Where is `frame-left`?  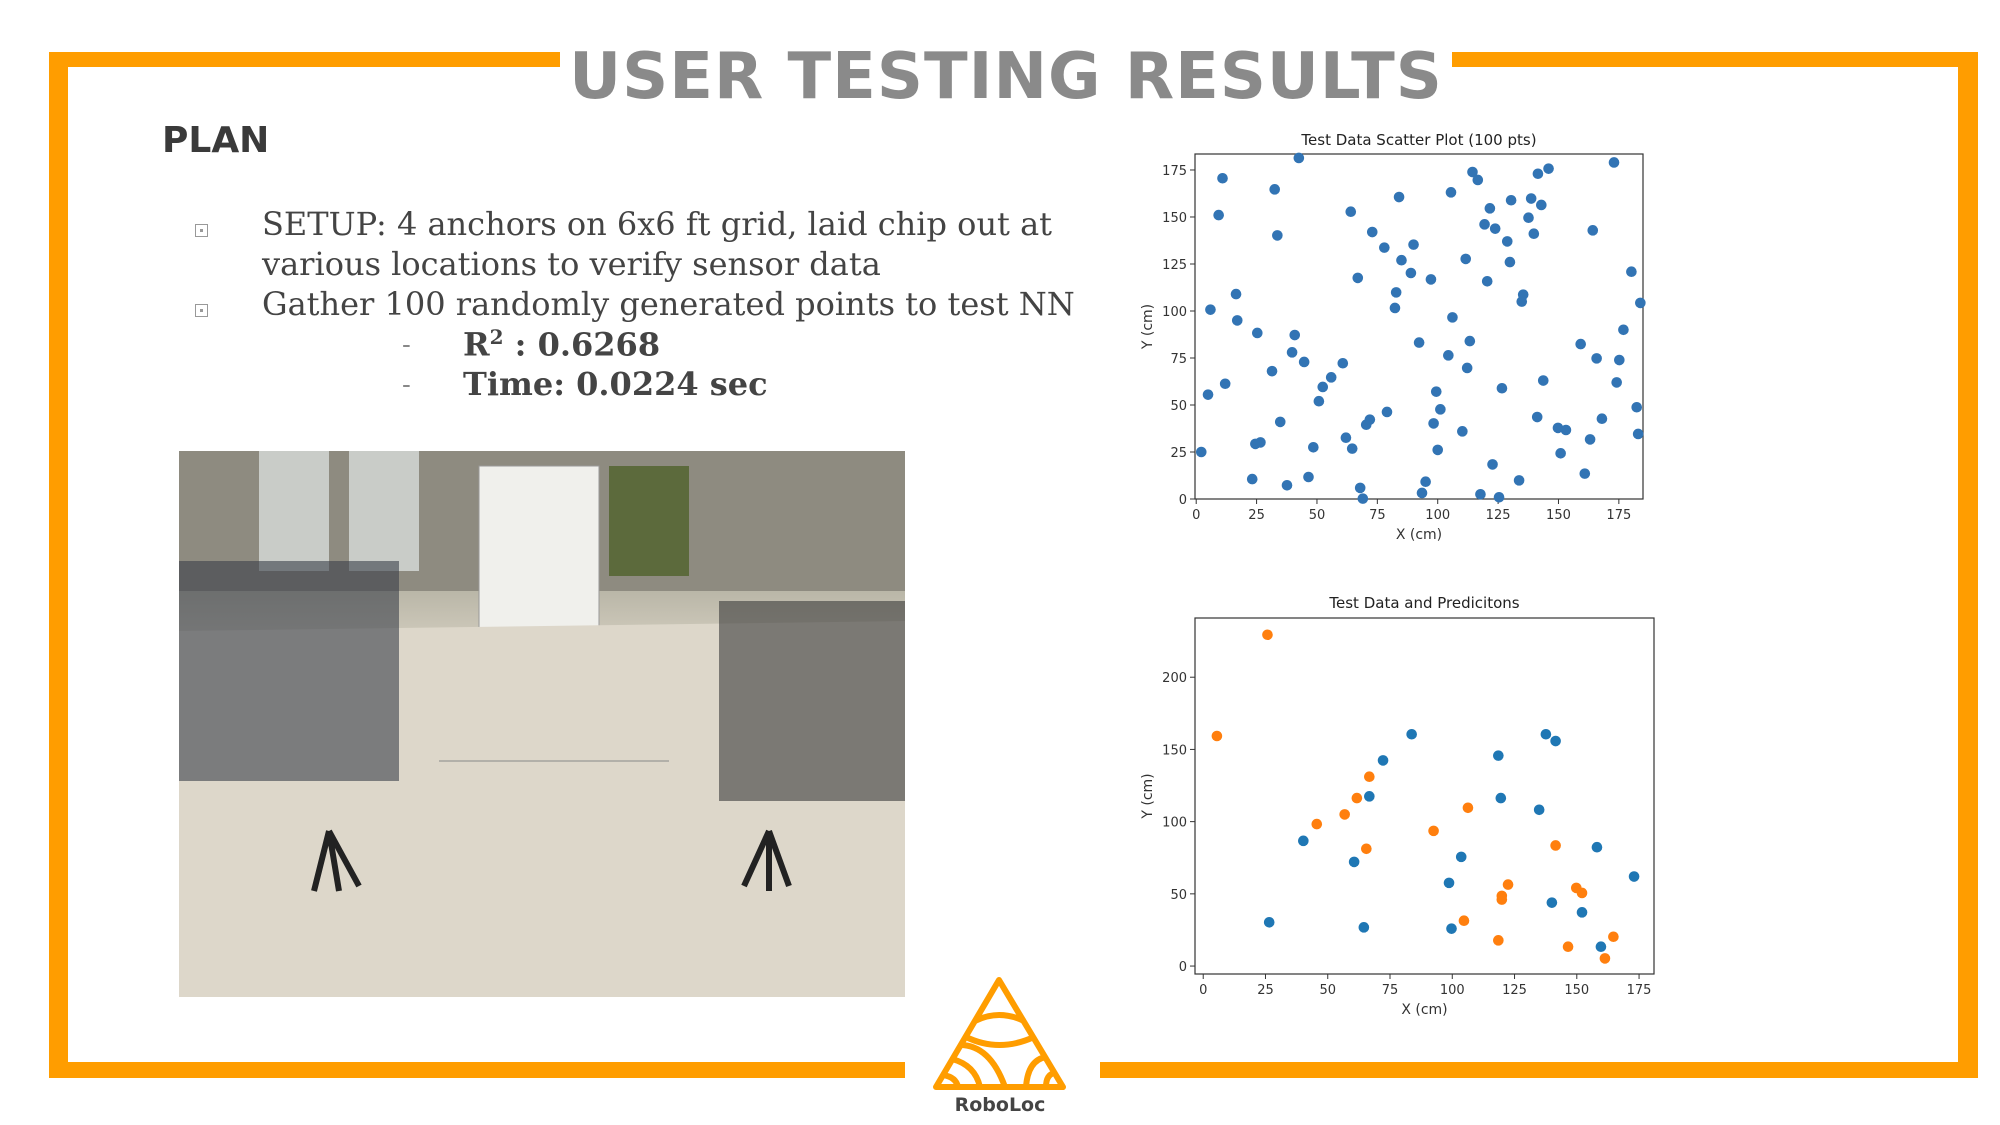 frame-left is located at coordinates (58, 565).